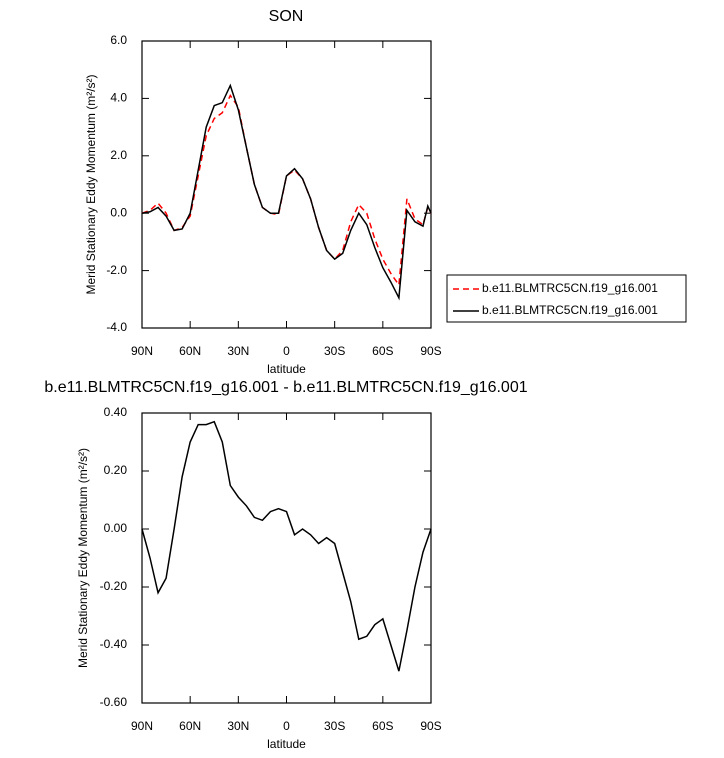  Describe the element at coordinates (286, 16) in the screenshot. I see `chart-title: SON` at that location.